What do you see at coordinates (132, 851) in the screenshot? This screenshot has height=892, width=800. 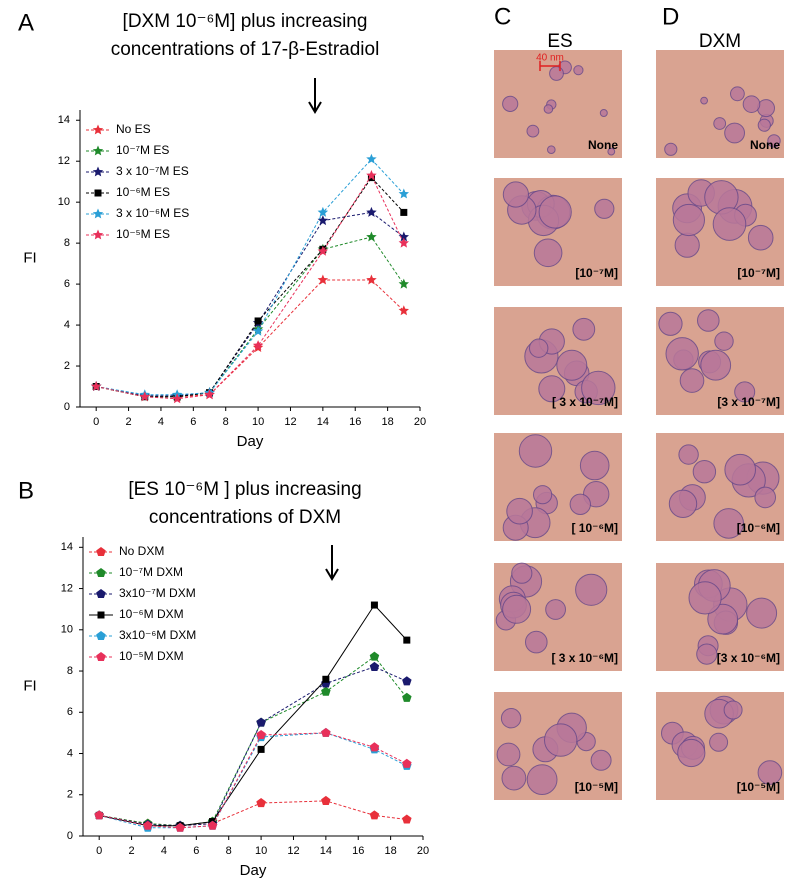 I see `x-tick-label: 2` at bounding box center [132, 851].